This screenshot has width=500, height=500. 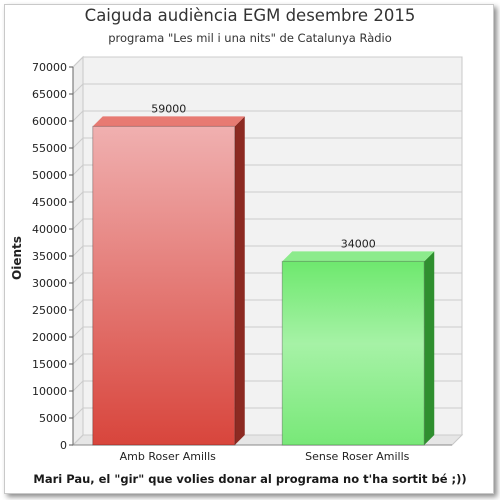 What do you see at coordinates (17, 258) in the screenshot?
I see `y-axis-title: Oients` at bounding box center [17, 258].